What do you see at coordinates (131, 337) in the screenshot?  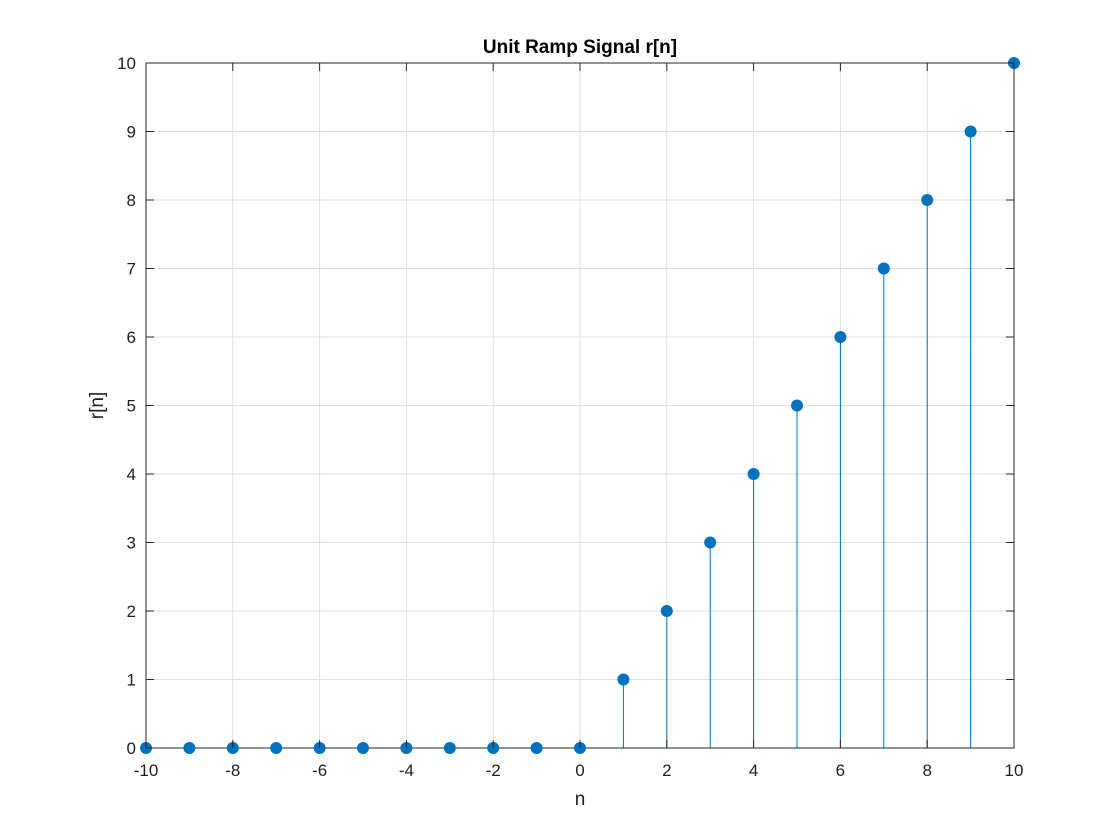 I see `y-tick-label: 6` at bounding box center [131, 337].